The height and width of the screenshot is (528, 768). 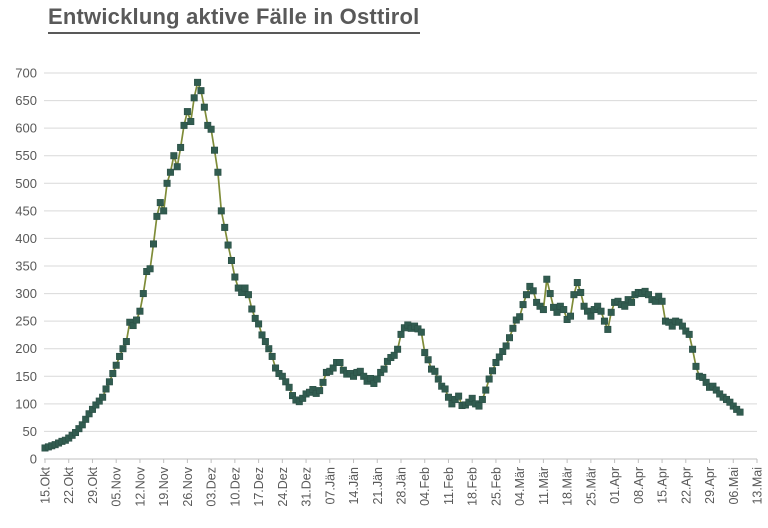 What do you see at coordinates (33, 459) in the screenshot?
I see `svg-text: 0` at bounding box center [33, 459].